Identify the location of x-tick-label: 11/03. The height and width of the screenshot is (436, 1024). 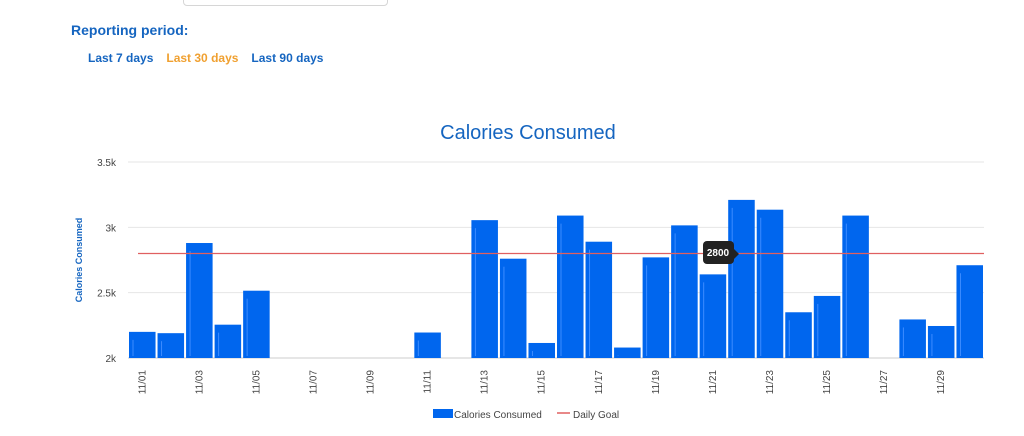
(199, 382).